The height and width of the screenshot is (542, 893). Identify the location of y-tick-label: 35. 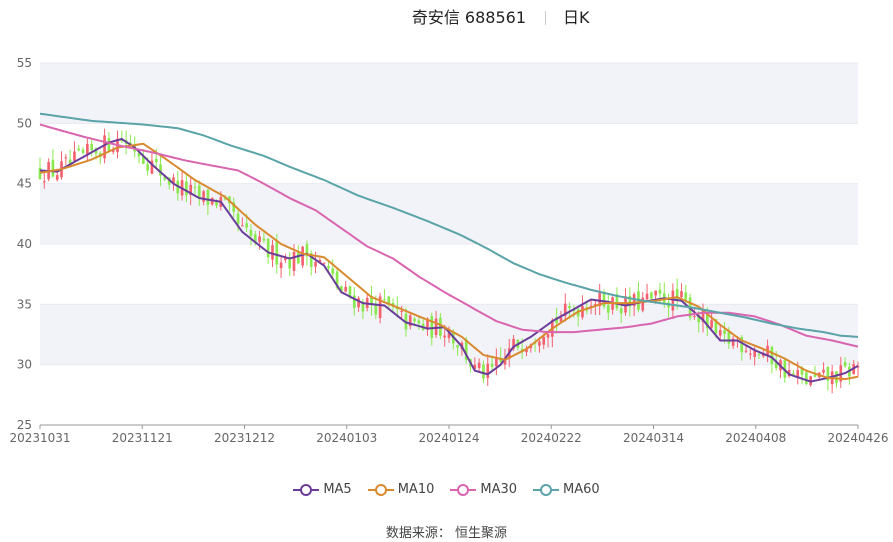
(24, 304).